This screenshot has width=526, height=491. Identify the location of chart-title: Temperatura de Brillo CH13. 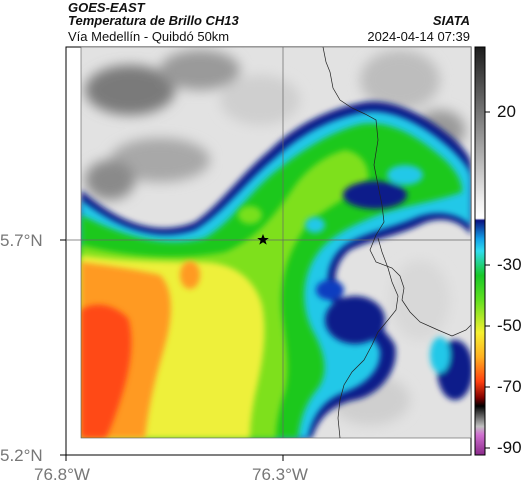
(153, 20).